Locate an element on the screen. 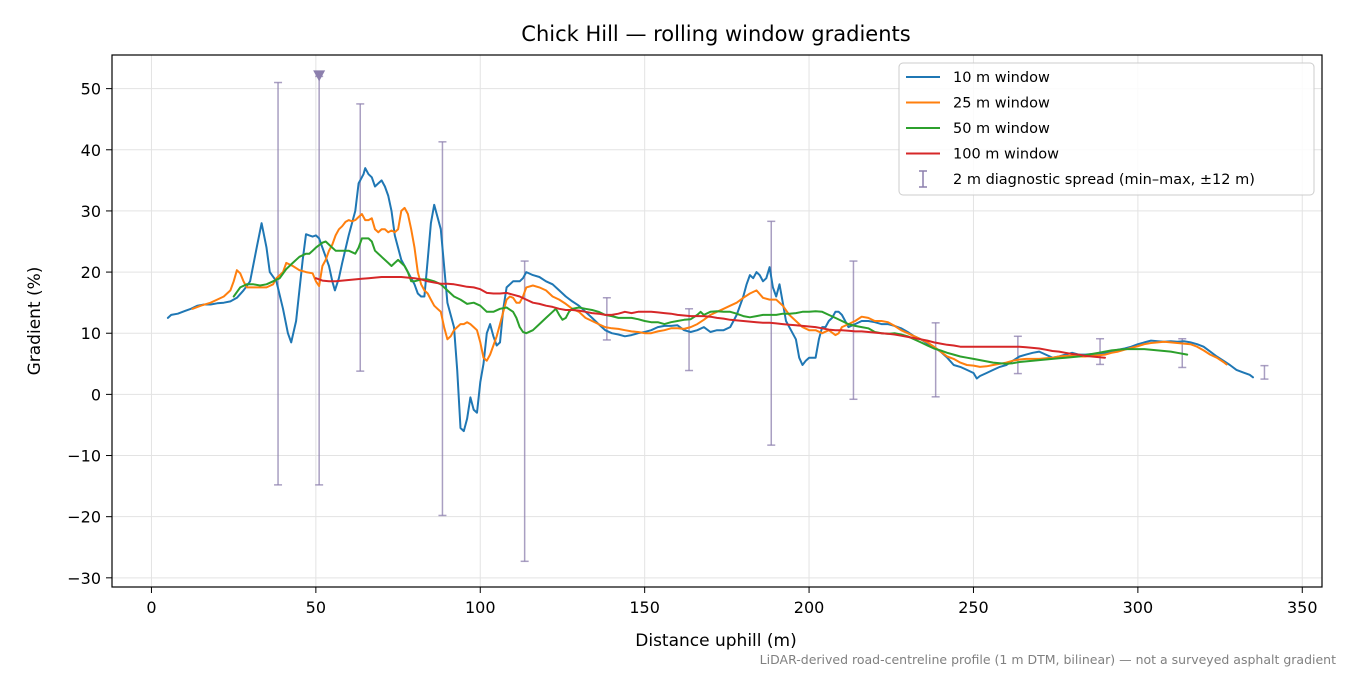 The image size is (1350, 675). y-axis-title: Gradient (%) is located at coordinates (35, 321).